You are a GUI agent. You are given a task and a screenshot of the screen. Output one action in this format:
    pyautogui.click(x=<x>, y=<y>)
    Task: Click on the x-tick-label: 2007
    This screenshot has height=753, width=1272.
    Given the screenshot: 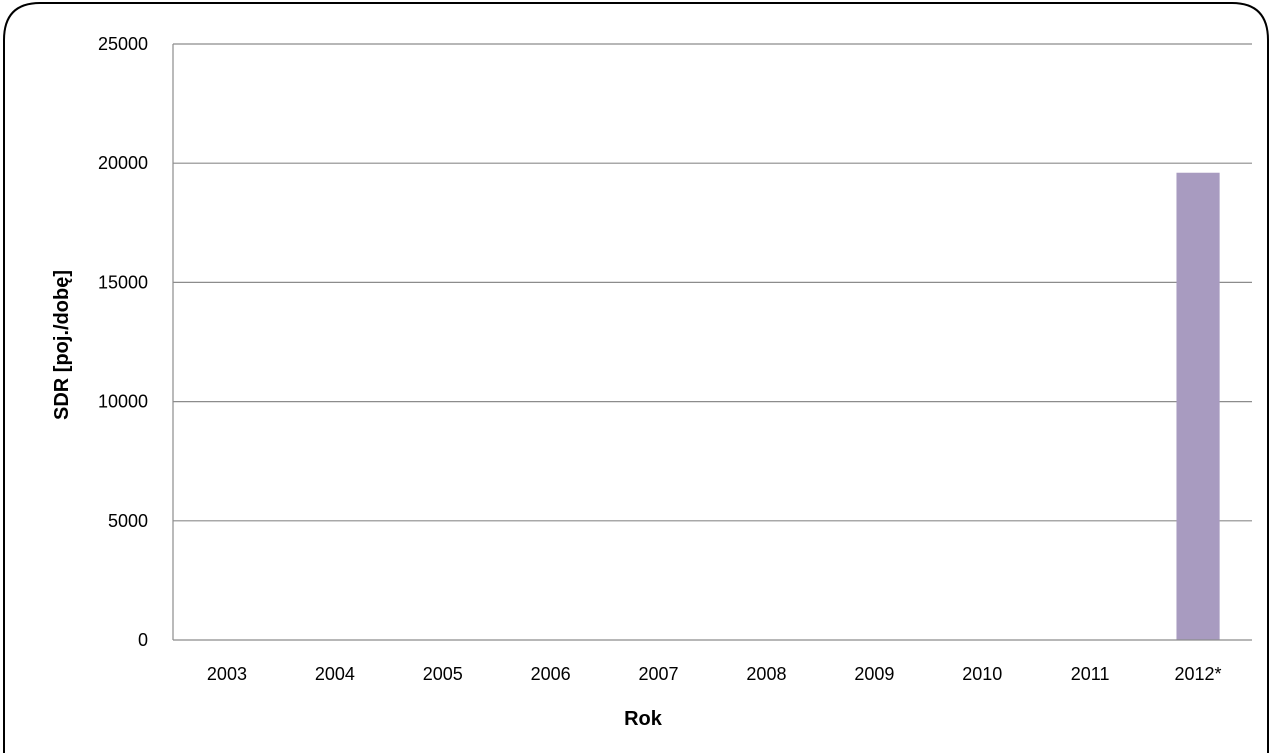 What is the action you would take?
    pyautogui.click(x=659, y=674)
    